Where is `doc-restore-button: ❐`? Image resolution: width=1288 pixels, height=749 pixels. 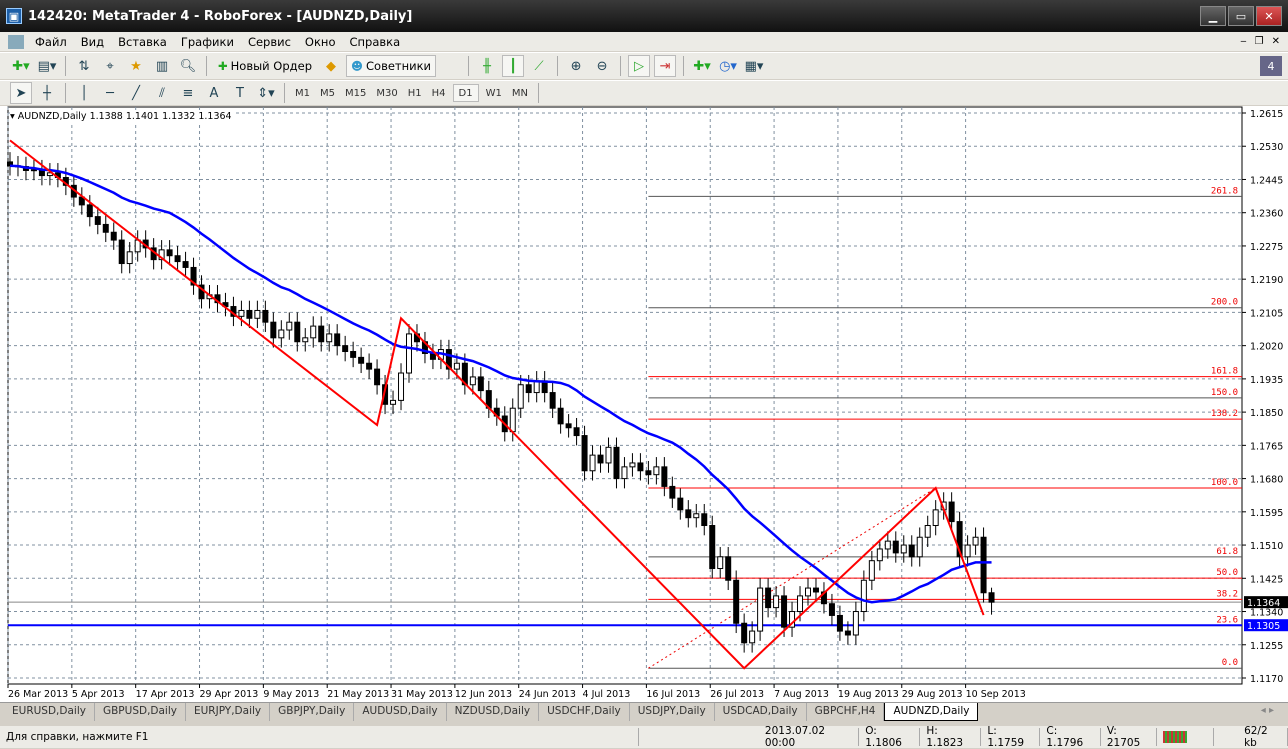 doc-restore-button: ❐ is located at coordinates (1259, 41).